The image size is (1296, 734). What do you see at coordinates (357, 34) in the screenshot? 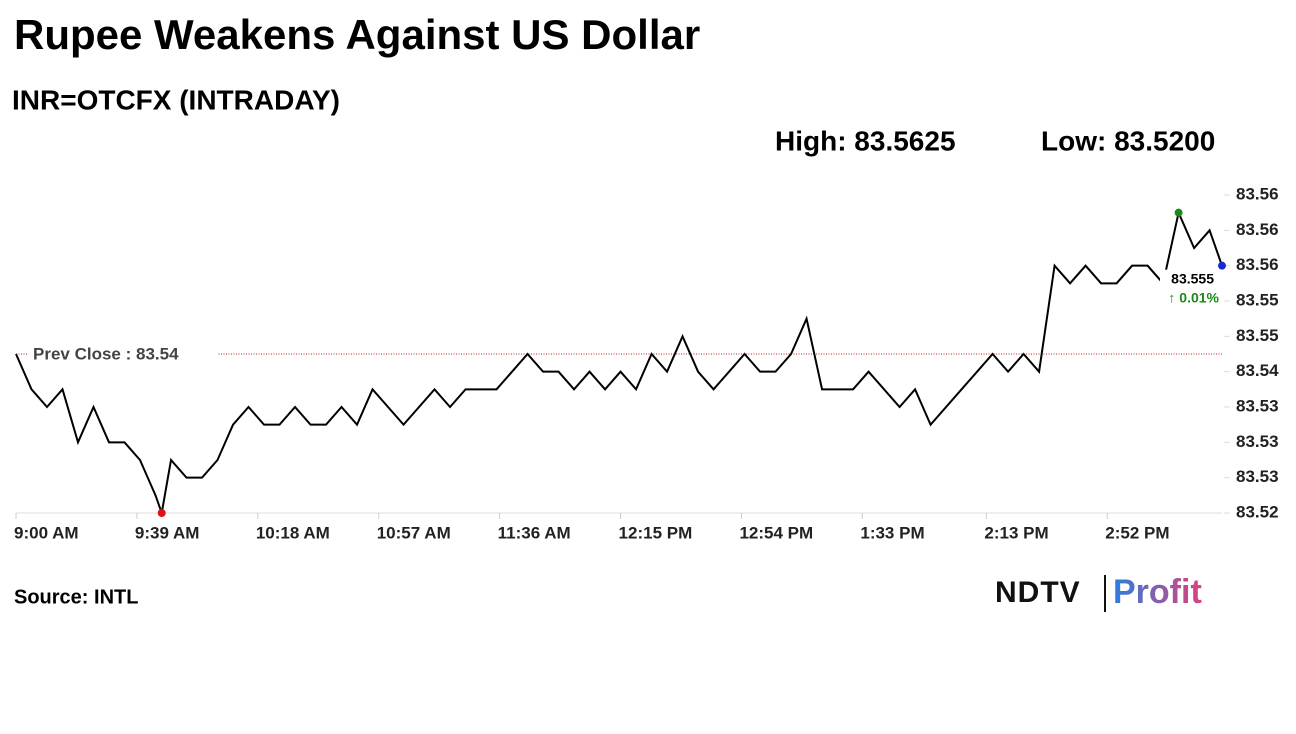
I see `chart-title: Rupee Weakens Against US Dollar` at bounding box center [357, 34].